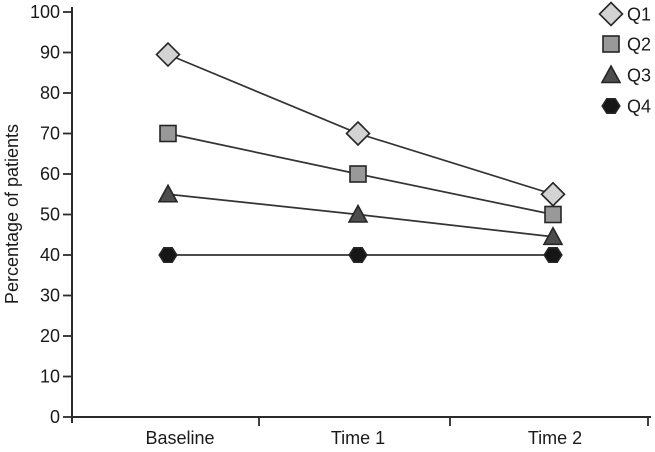 The image size is (655, 452). What do you see at coordinates (50, 296) in the screenshot?
I see `y-tick-label: 30` at bounding box center [50, 296].